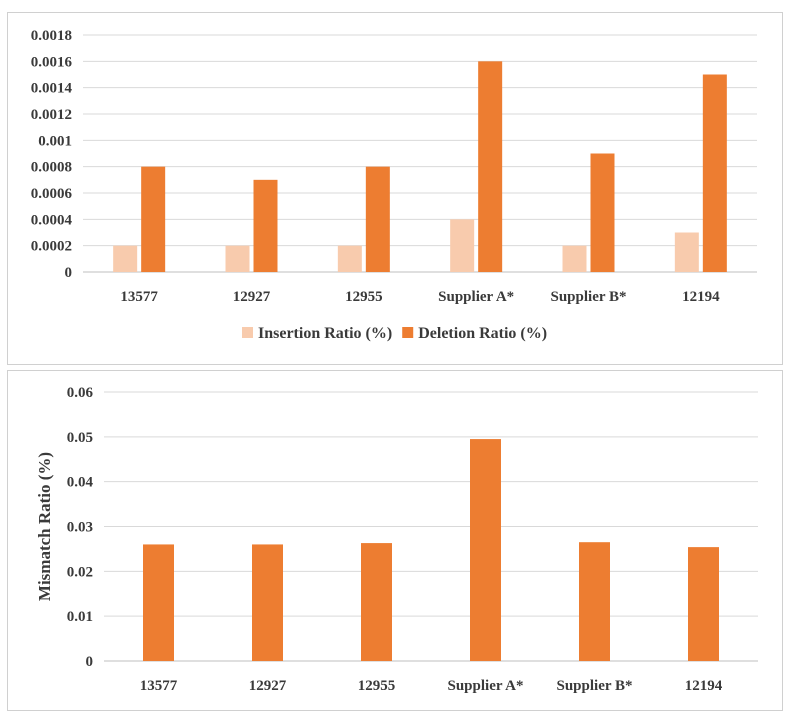 Image resolution: width=790 pixels, height=721 pixels. I want to click on y-tick-label: 0.0002, so click(51, 247).